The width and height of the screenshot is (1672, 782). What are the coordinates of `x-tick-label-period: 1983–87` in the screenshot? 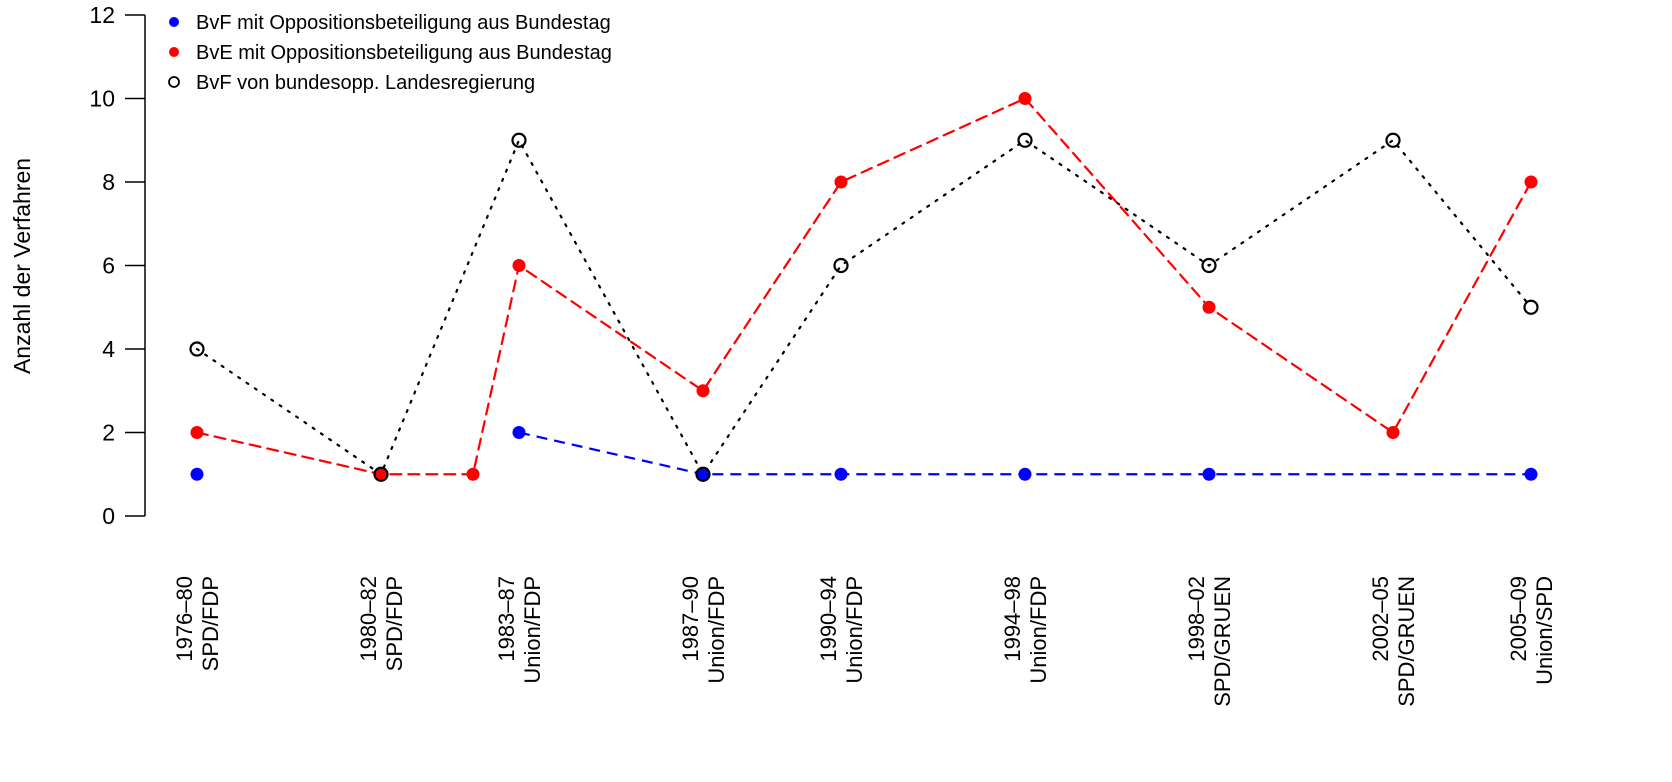 It's located at (506, 619).